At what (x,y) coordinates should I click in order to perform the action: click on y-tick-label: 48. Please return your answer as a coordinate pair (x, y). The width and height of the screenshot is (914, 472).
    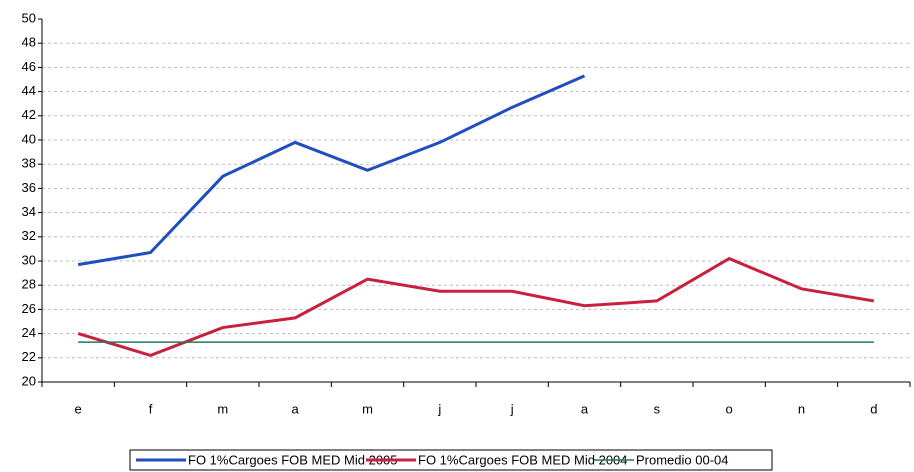
    Looking at the image, I should click on (29, 42).